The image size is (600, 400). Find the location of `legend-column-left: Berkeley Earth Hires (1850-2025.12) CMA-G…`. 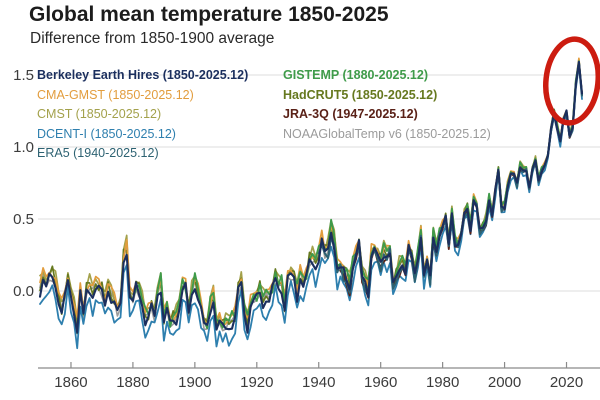

legend-column-left: Berkeley Earth Hires (1850-2025.12) CMA-G… is located at coordinates (142, 115).